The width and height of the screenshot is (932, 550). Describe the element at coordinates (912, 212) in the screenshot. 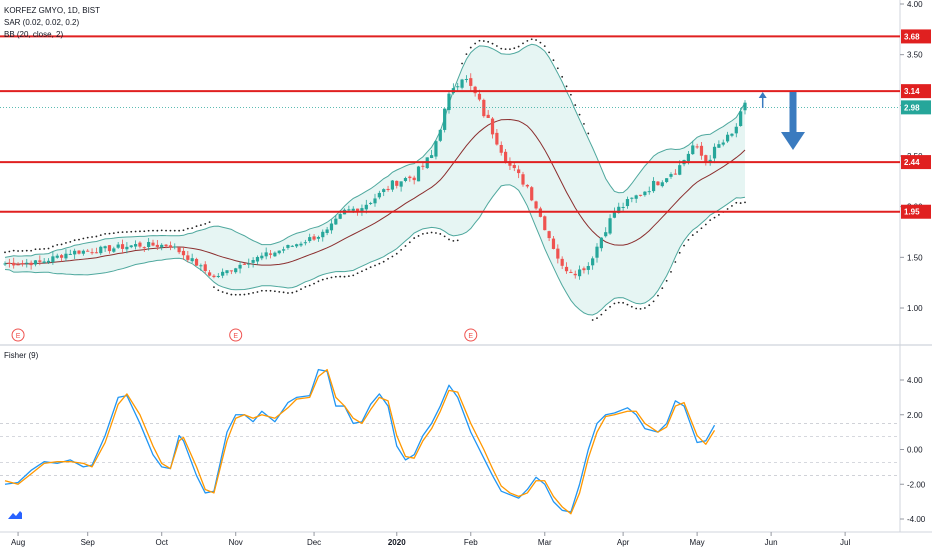

I see `level-label: 1.95` at that location.